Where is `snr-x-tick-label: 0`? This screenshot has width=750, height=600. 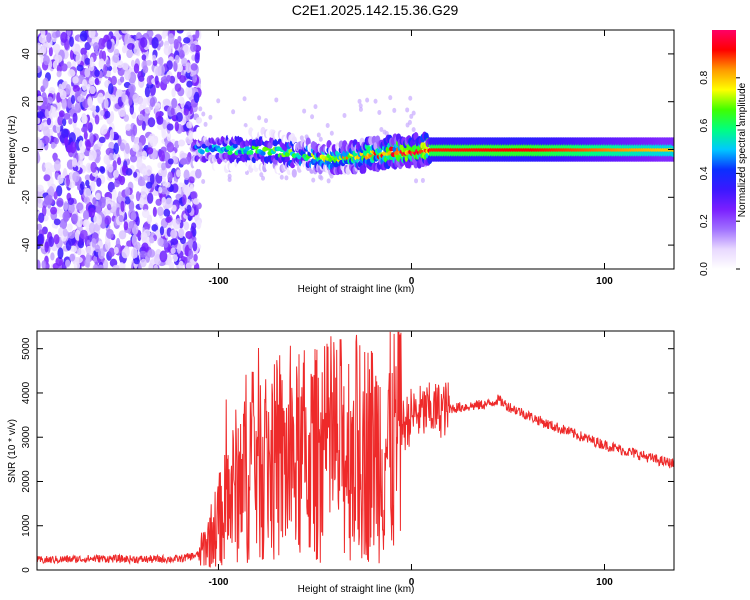
snr-x-tick-label: 0 is located at coordinates (412, 582).